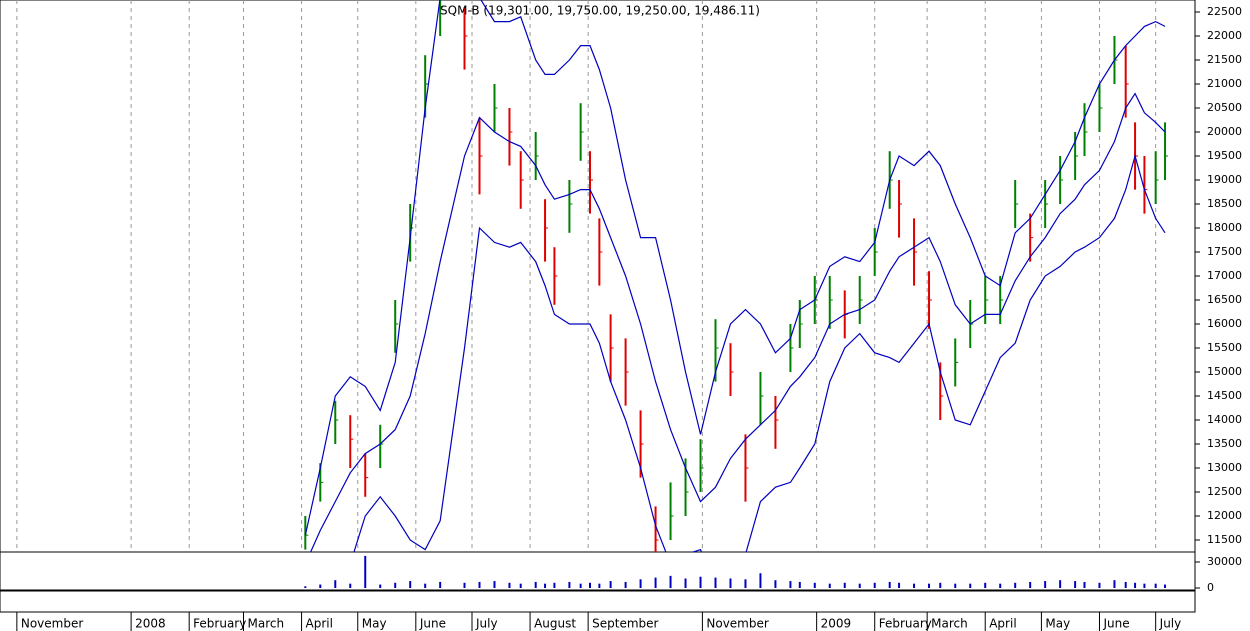 The image size is (1250, 631). I want to click on y-tick-label: 15500, so click(1224, 347).